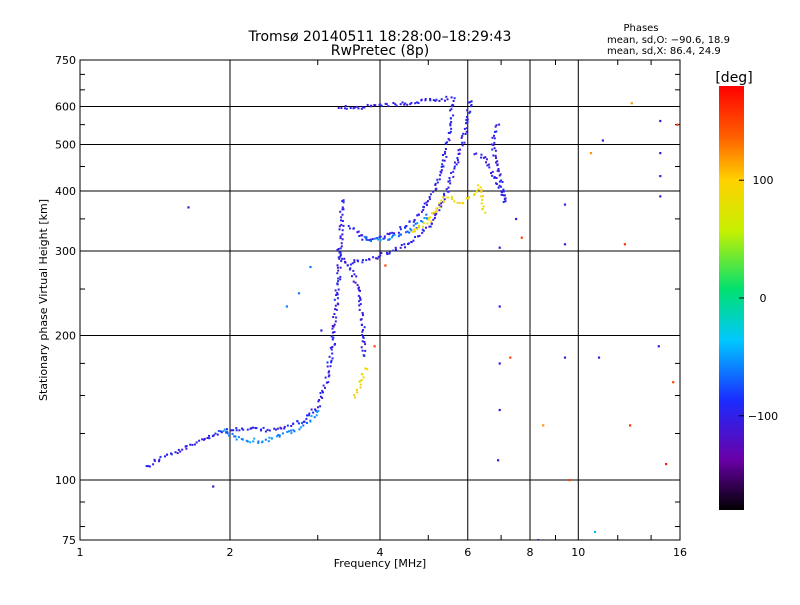 The height and width of the screenshot is (605, 800). Describe the element at coordinates (467, 552) in the screenshot. I see `x-tick-label: 6` at that location.